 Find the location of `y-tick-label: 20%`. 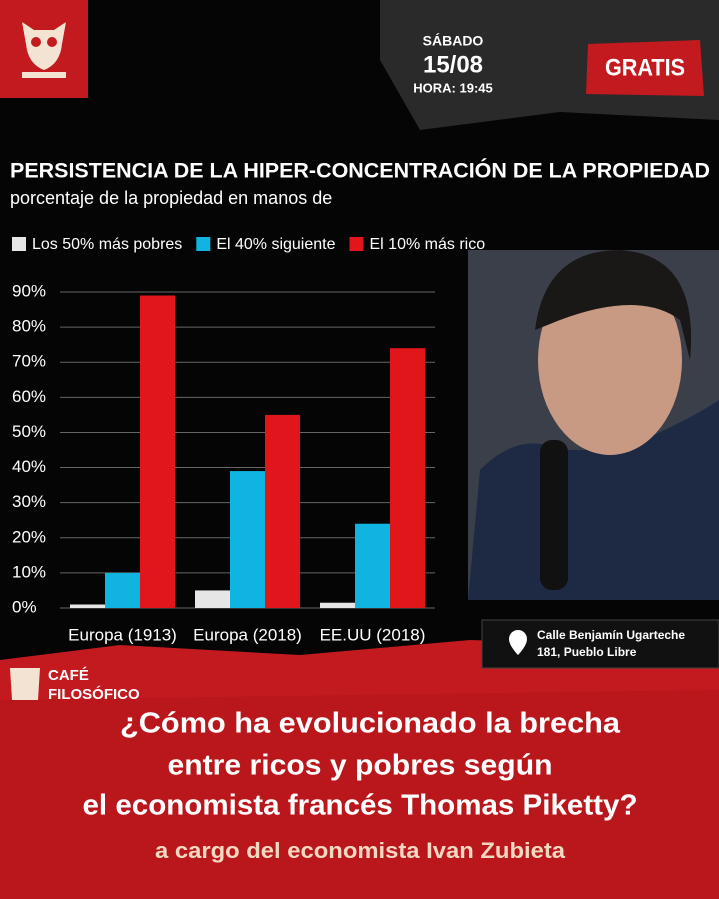

y-tick-label: 20% is located at coordinates (29, 536).